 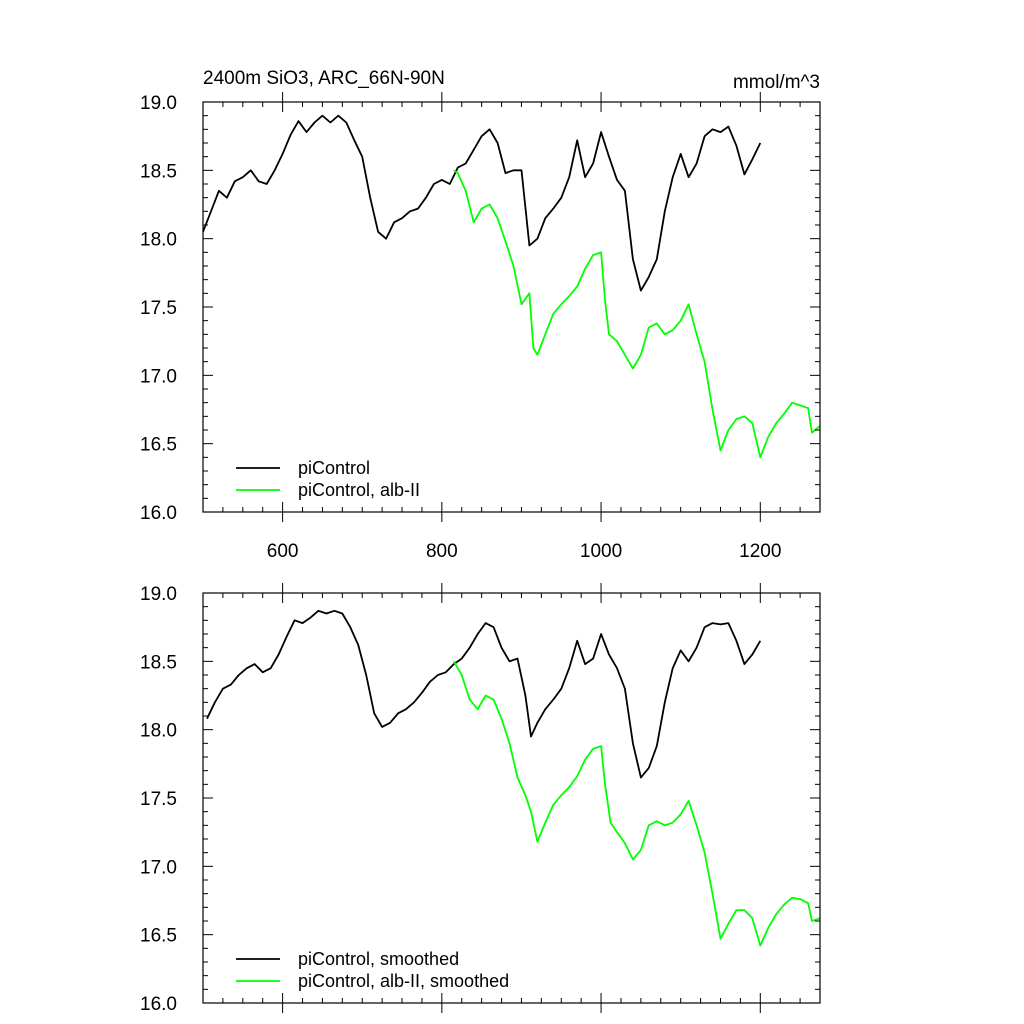 I want to click on top-legend-label-1: piControl, alb-II, so click(x=359, y=490).